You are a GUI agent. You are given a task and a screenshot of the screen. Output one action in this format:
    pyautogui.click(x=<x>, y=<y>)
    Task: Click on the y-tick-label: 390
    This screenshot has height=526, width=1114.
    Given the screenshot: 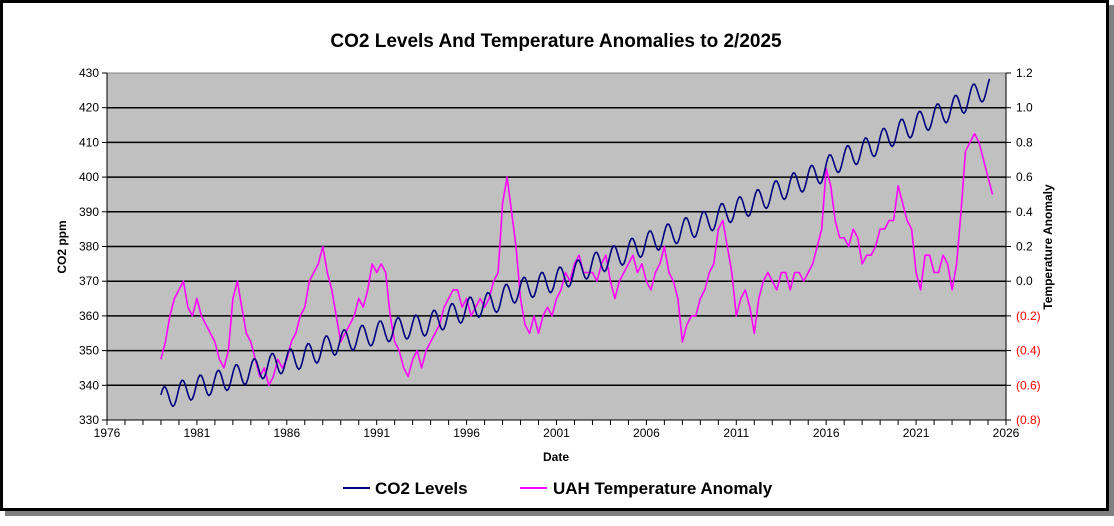 What is the action you would take?
    pyautogui.click(x=89, y=212)
    